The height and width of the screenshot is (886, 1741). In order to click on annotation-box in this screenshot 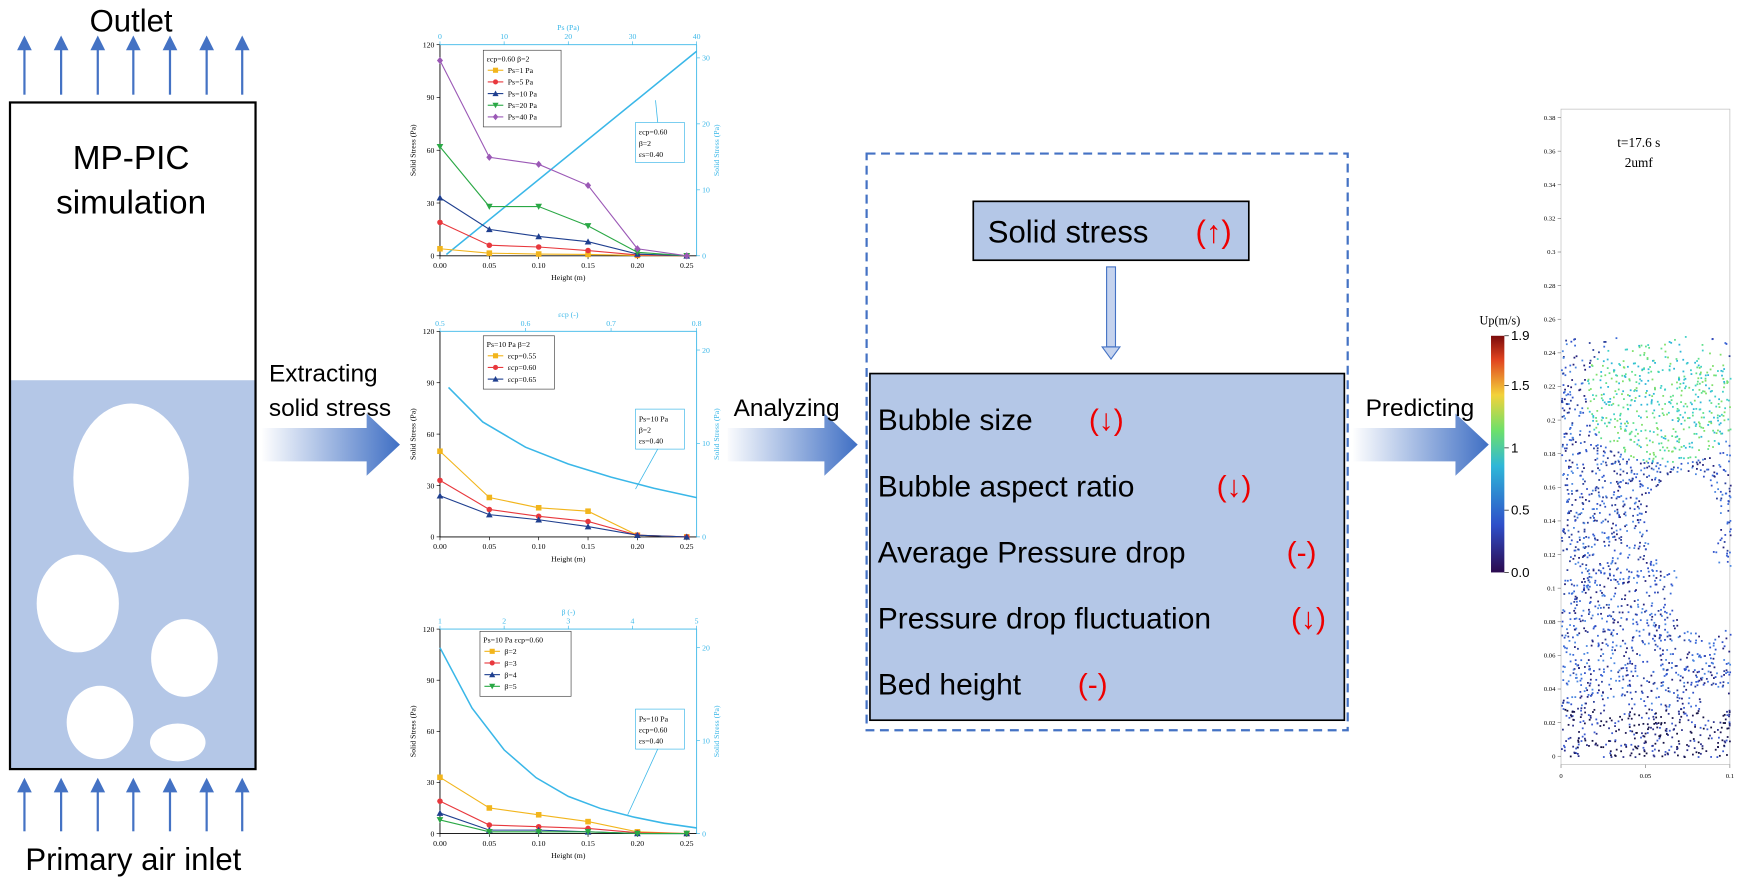, I will do `click(660, 429)`.